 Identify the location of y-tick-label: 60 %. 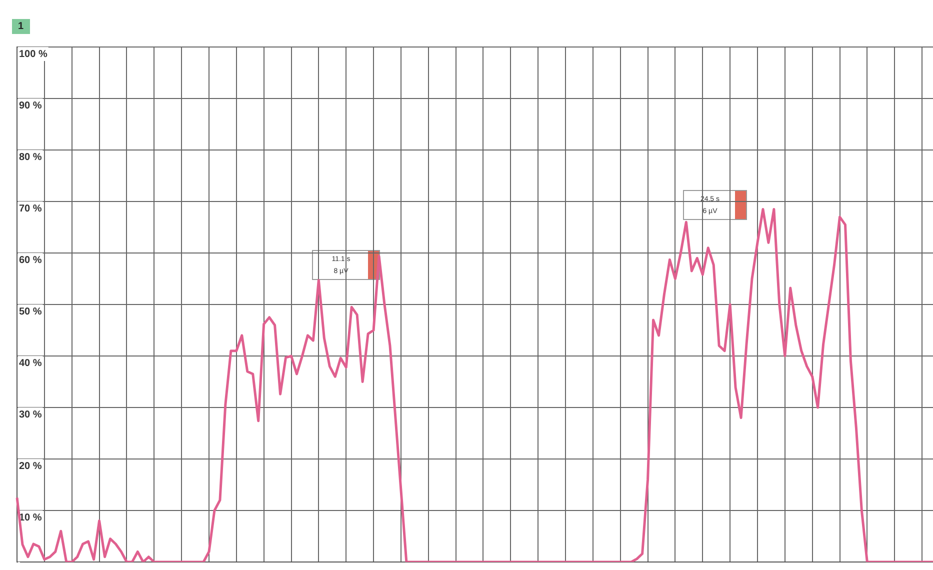
(30, 260).